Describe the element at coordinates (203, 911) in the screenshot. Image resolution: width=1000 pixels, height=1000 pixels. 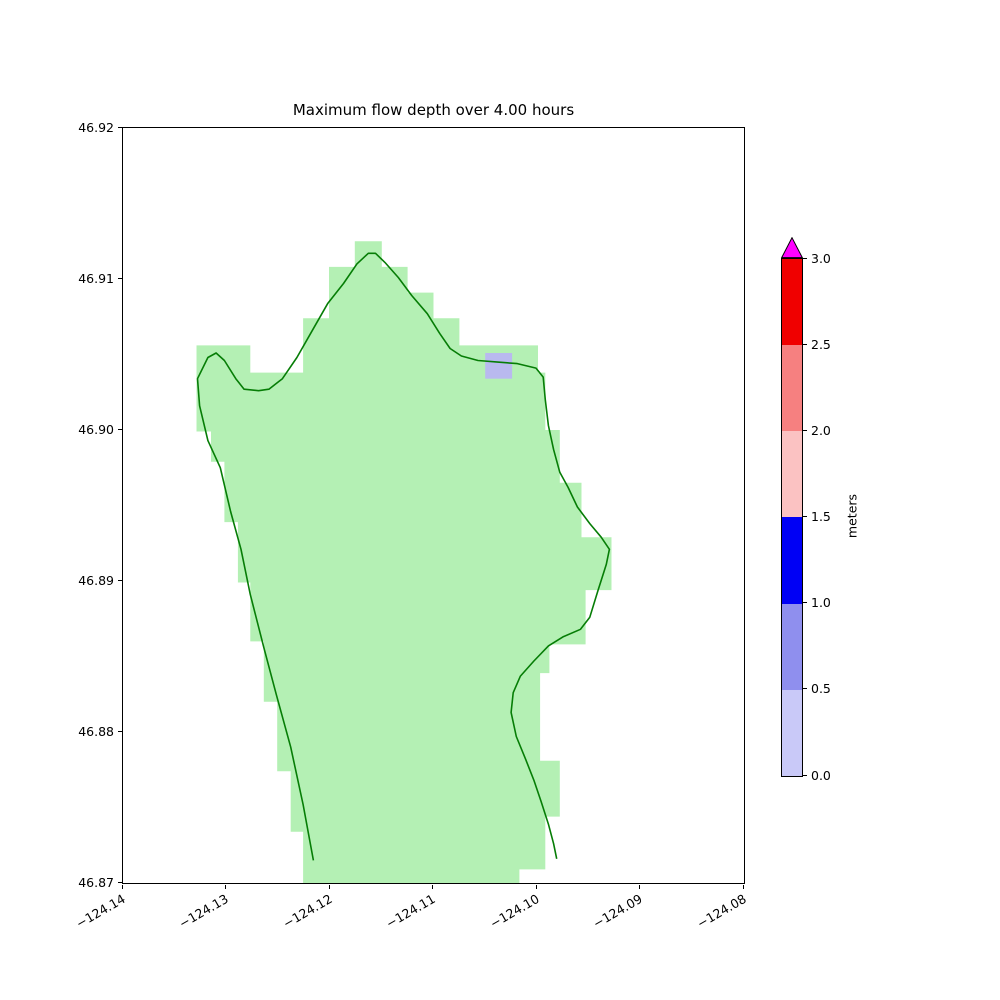
I see `x-tick-label-text: −124.13` at that location.